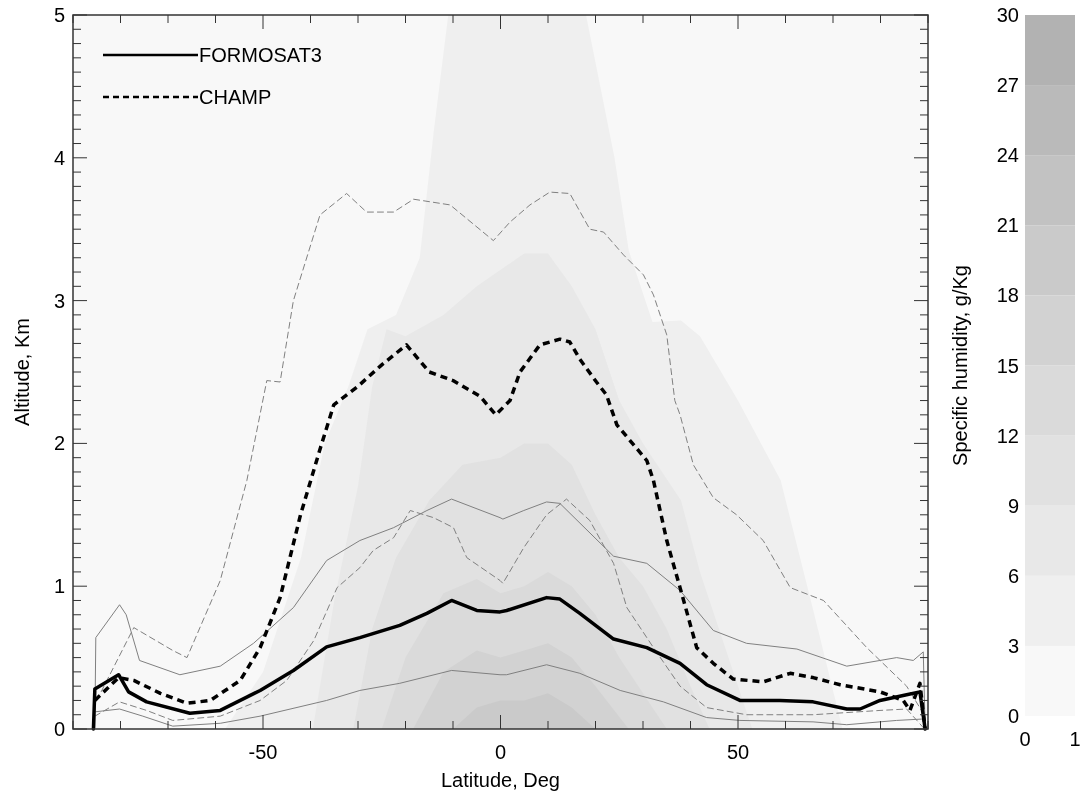 The height and width of the screenshot is (798, 1089). Describe the element at coordinates (59, 157) in the screenshot. I see `y-tick-label: 4` at that location.